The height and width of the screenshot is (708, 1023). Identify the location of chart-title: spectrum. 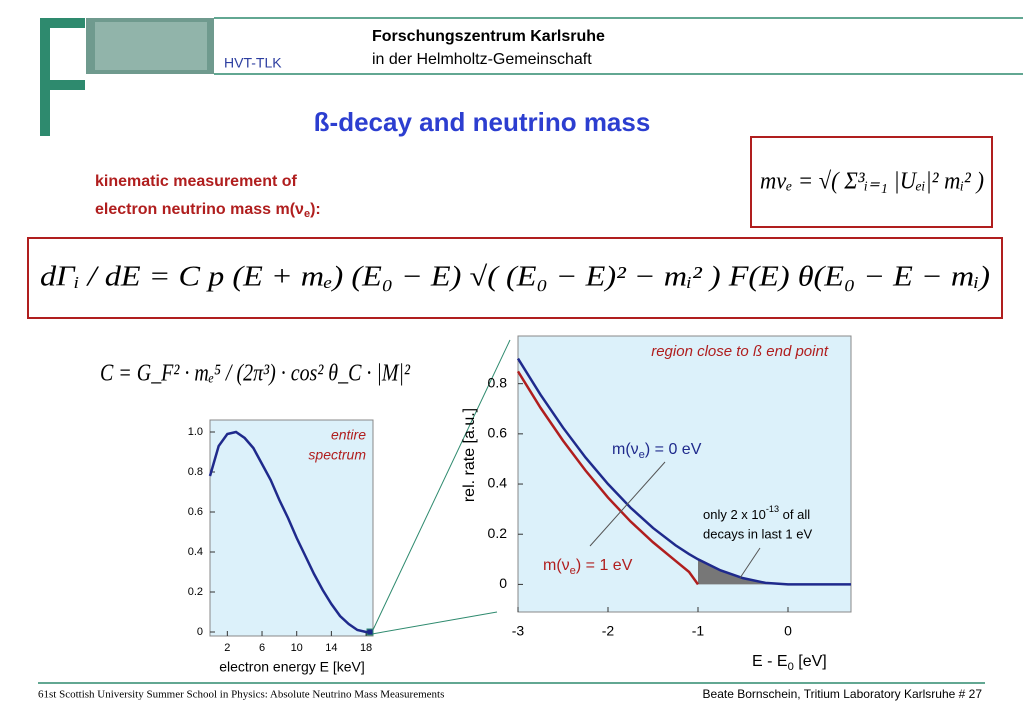
(337, 455).